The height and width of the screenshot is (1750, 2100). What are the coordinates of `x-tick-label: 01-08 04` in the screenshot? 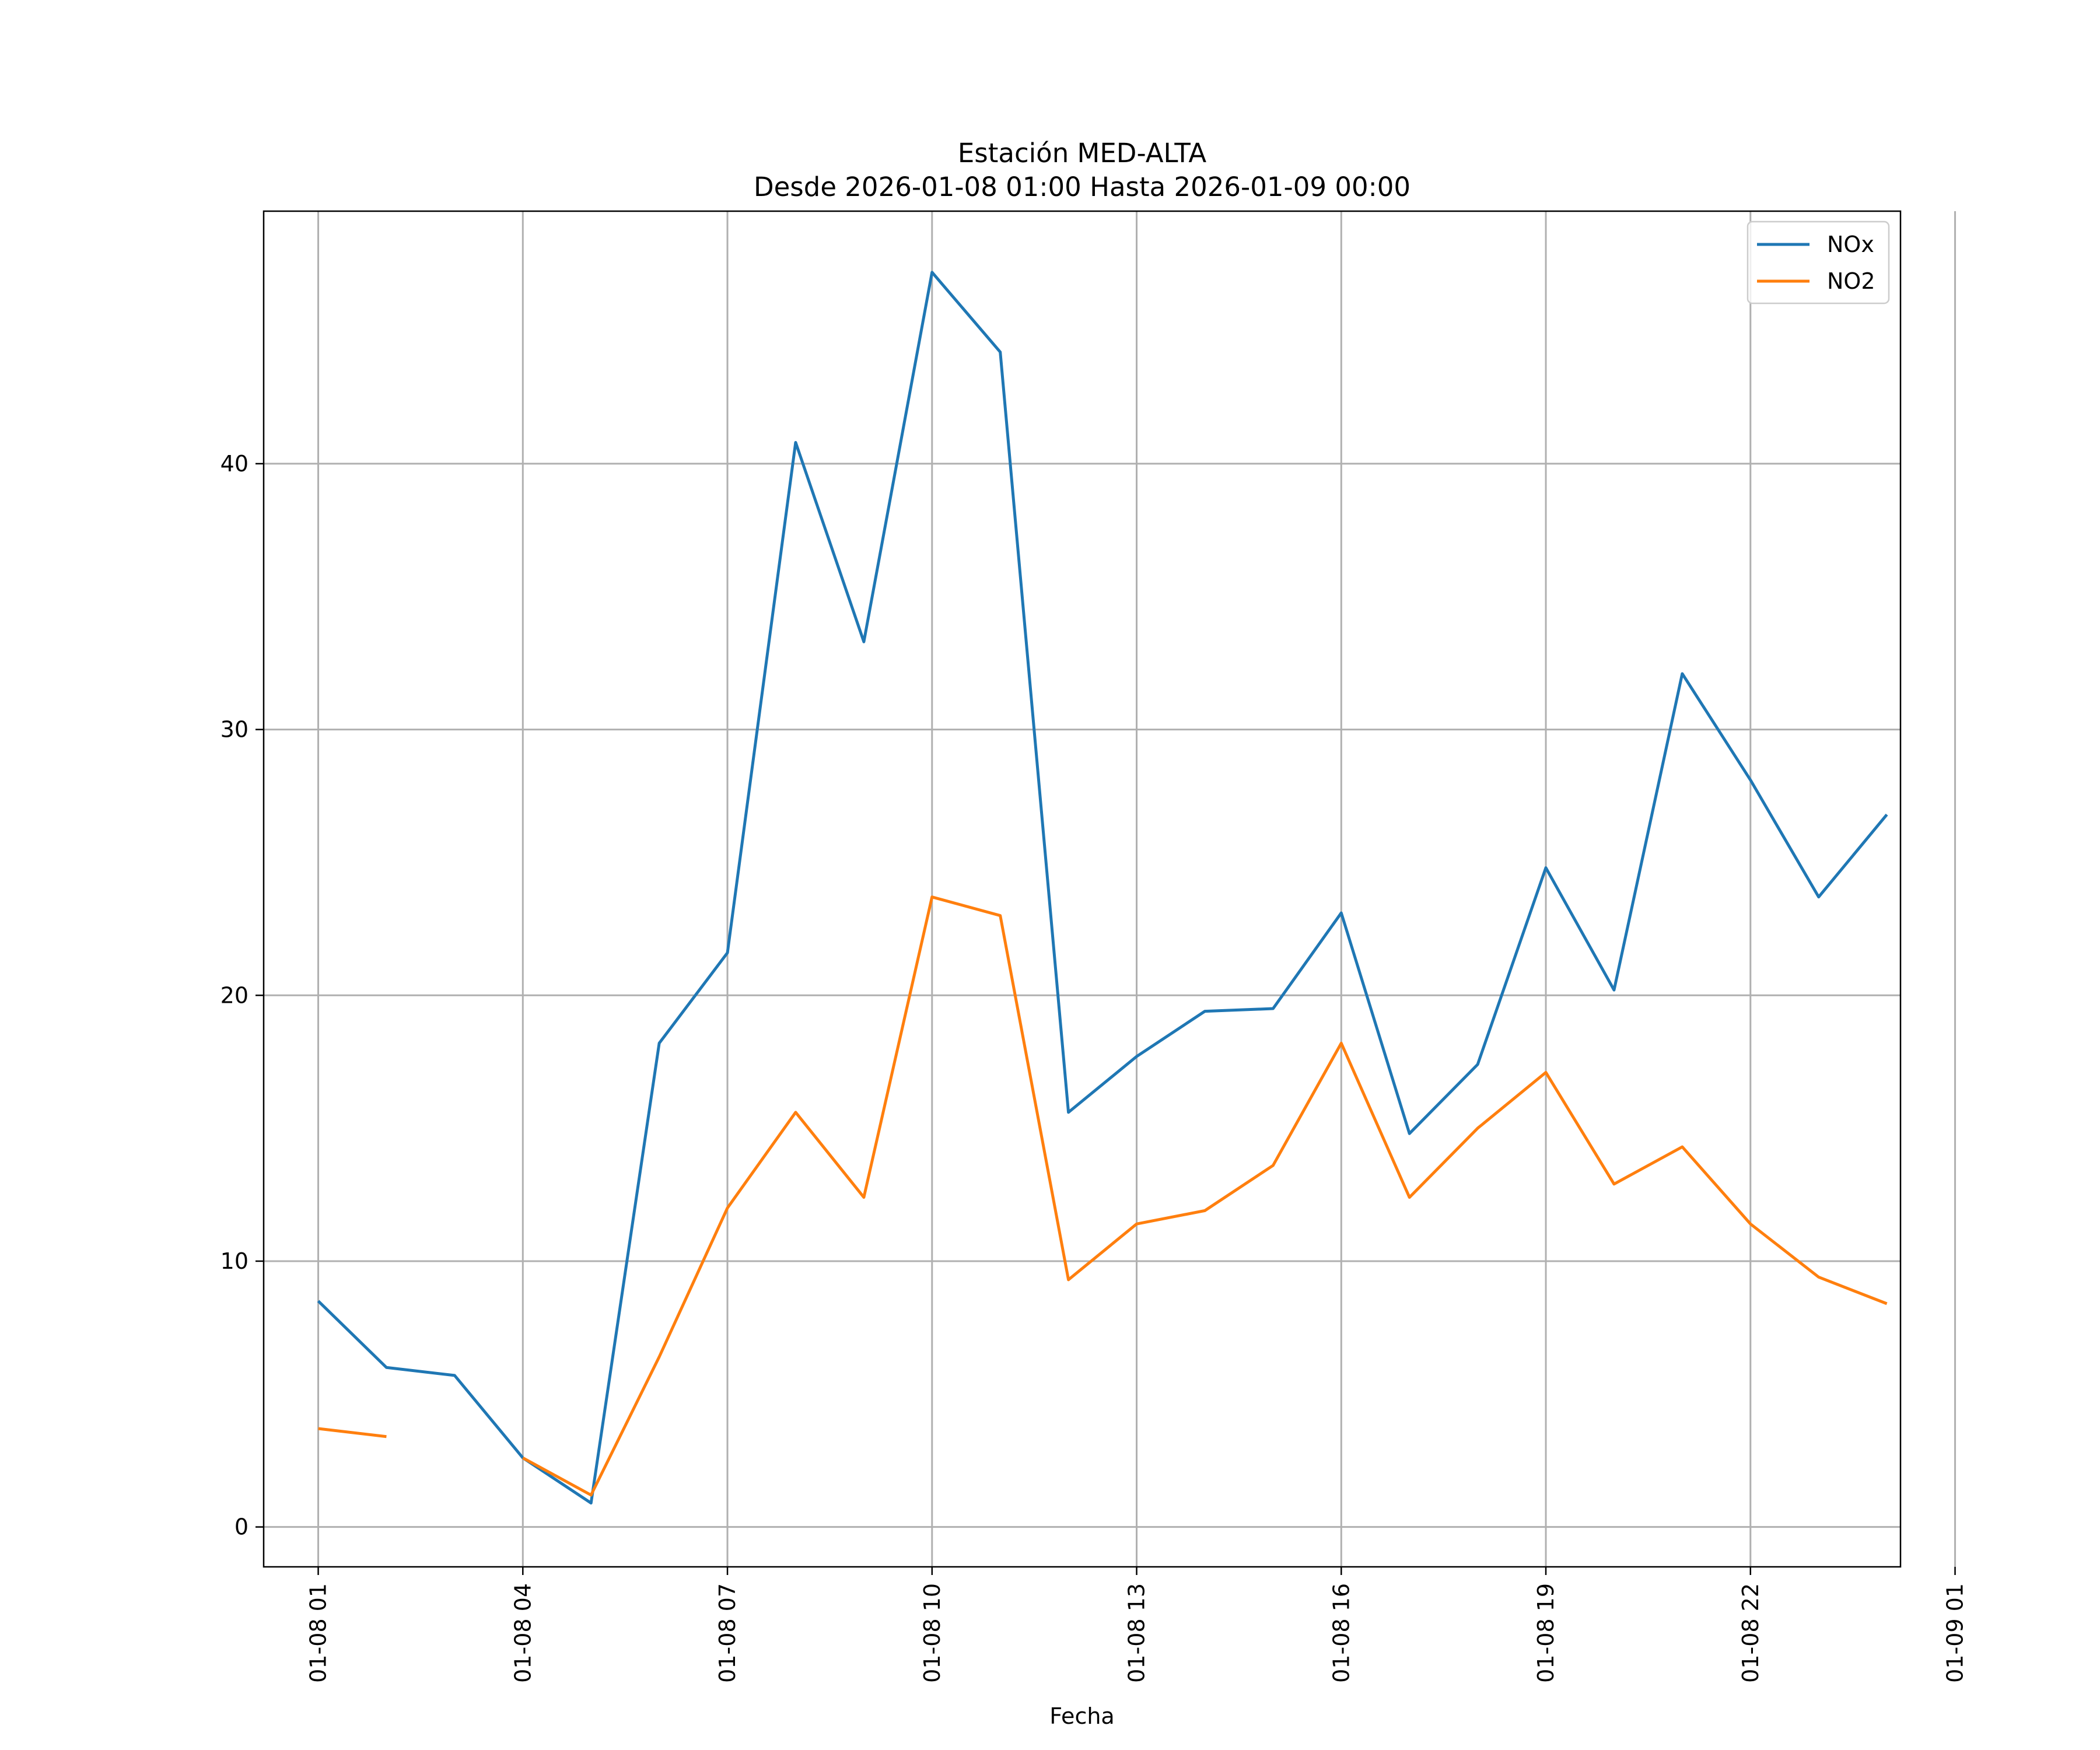 It's located at (523, 1633).